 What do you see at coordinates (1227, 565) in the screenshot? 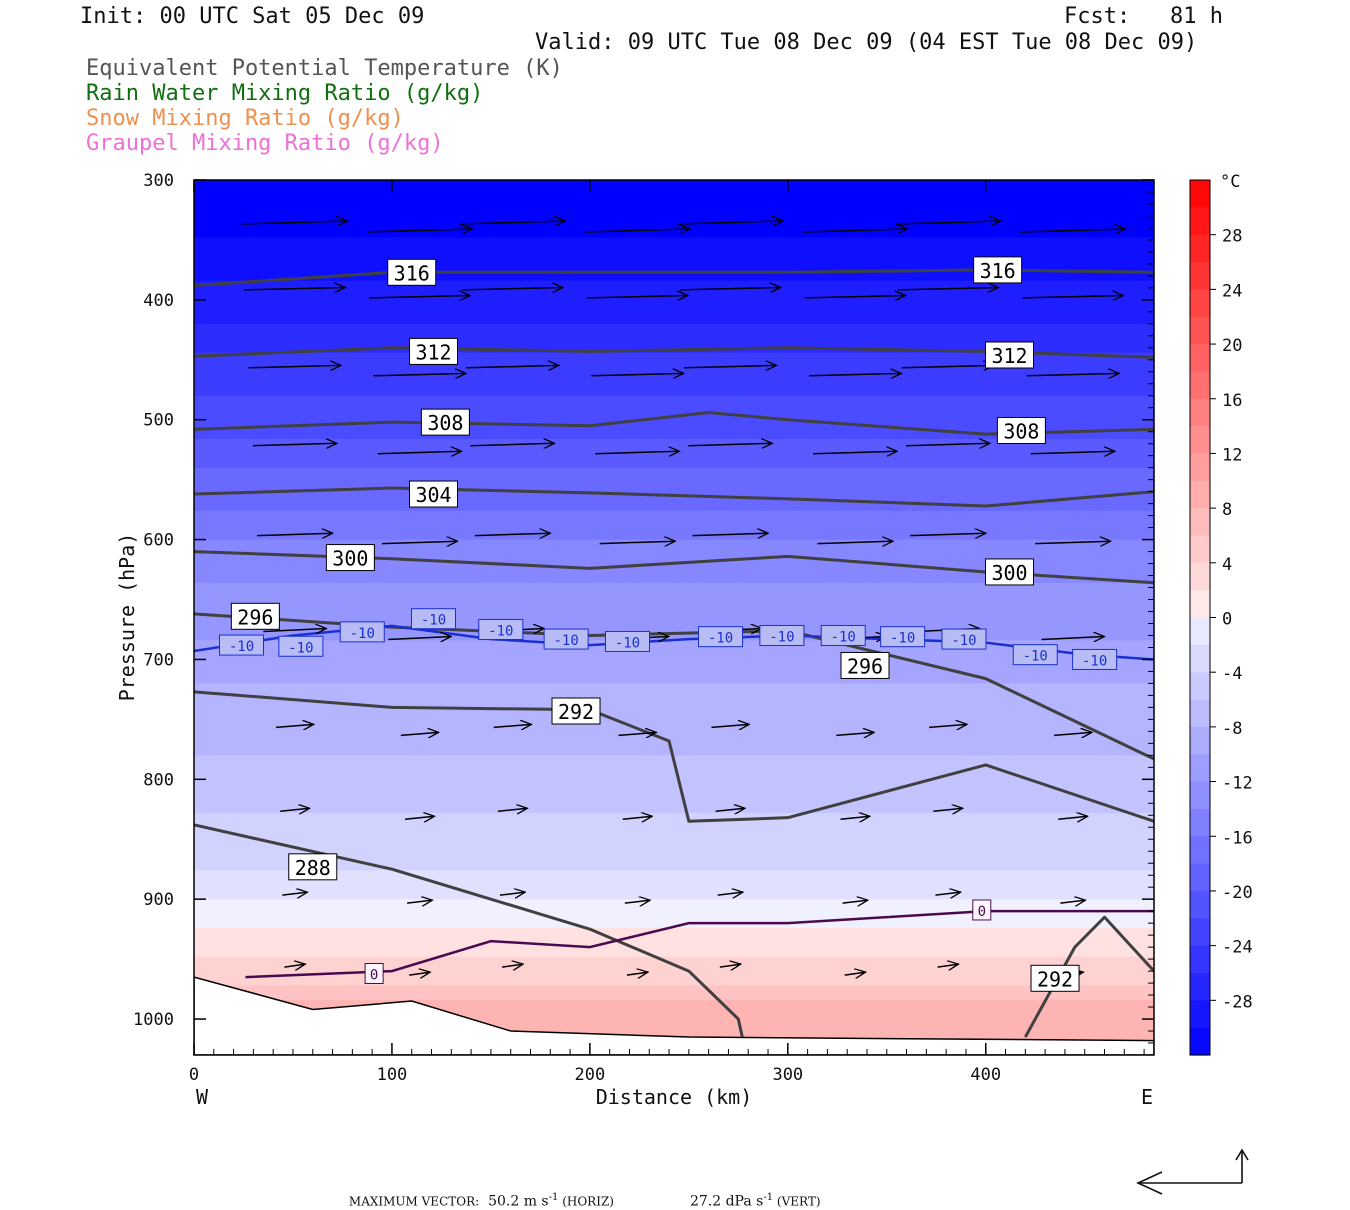
I see `colorbar-tick-label: 4` at bounding box center [1227, 565].